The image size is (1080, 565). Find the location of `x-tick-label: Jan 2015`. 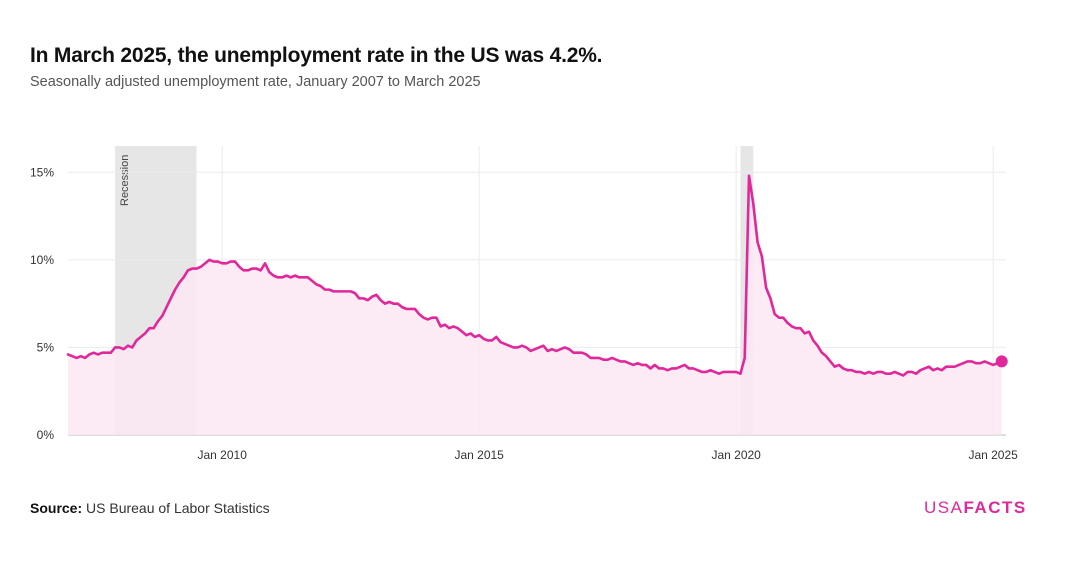

x-tick-label: Jan 2015 is located at coordinates (479, 455).